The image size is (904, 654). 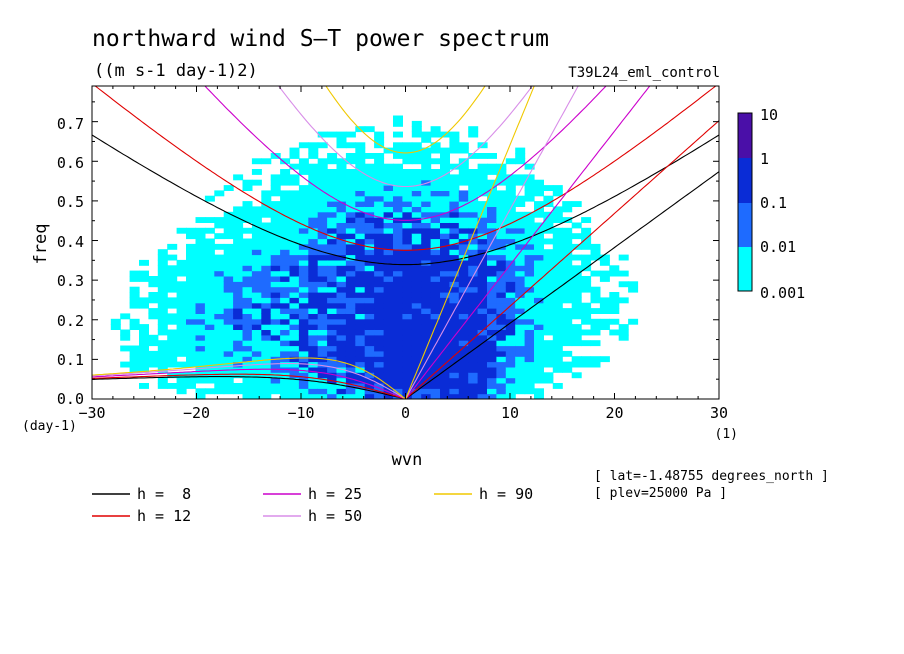 What do you see at coordinates (70, 124) in the screenshot?
I see `y-tick-label: 0.7` at bounding box center [70, 124].